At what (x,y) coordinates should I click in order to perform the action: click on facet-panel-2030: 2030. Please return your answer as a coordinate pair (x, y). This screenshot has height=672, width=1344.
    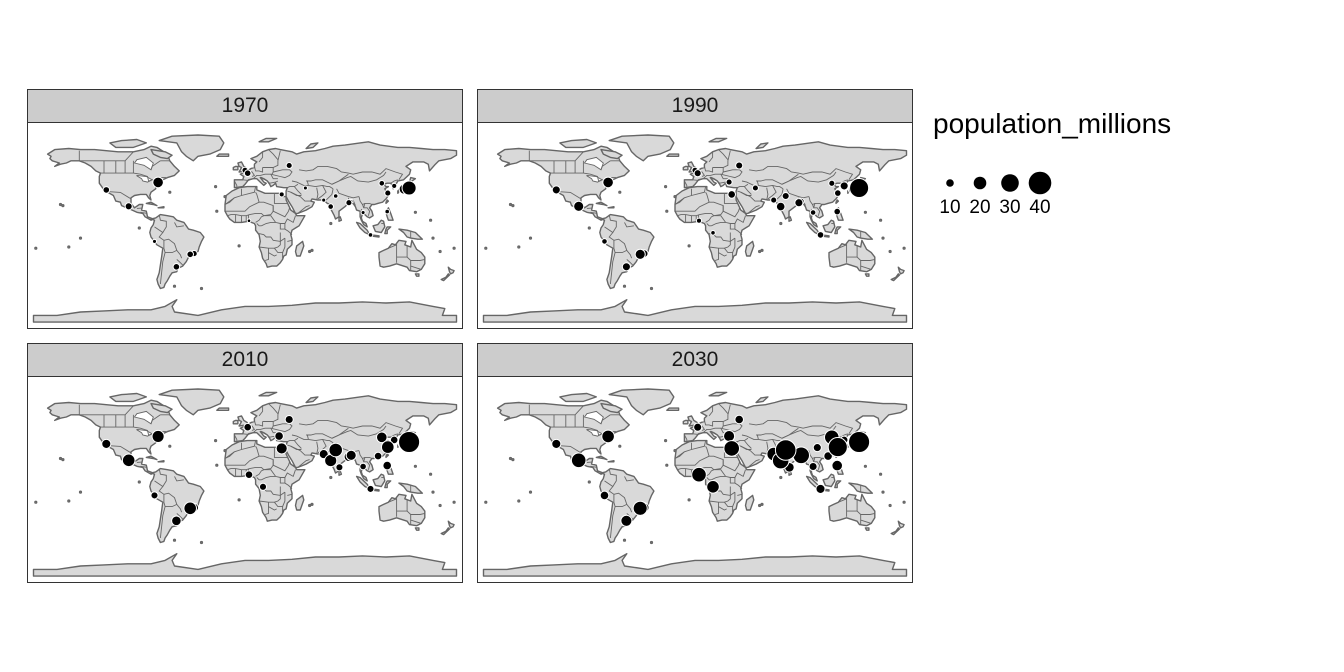
    Looking at the image, I should click on (695, 463).